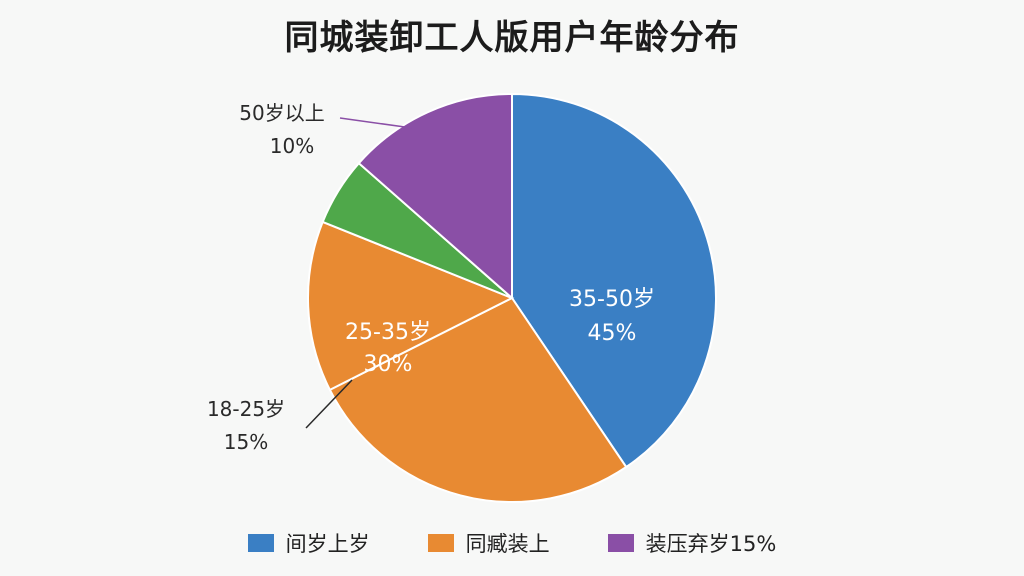 The image size is (1024, 576). Describe the element at coordinates (711, 544) in the screenshot. I see `legend-label: 装压弃岁15%` at that location.